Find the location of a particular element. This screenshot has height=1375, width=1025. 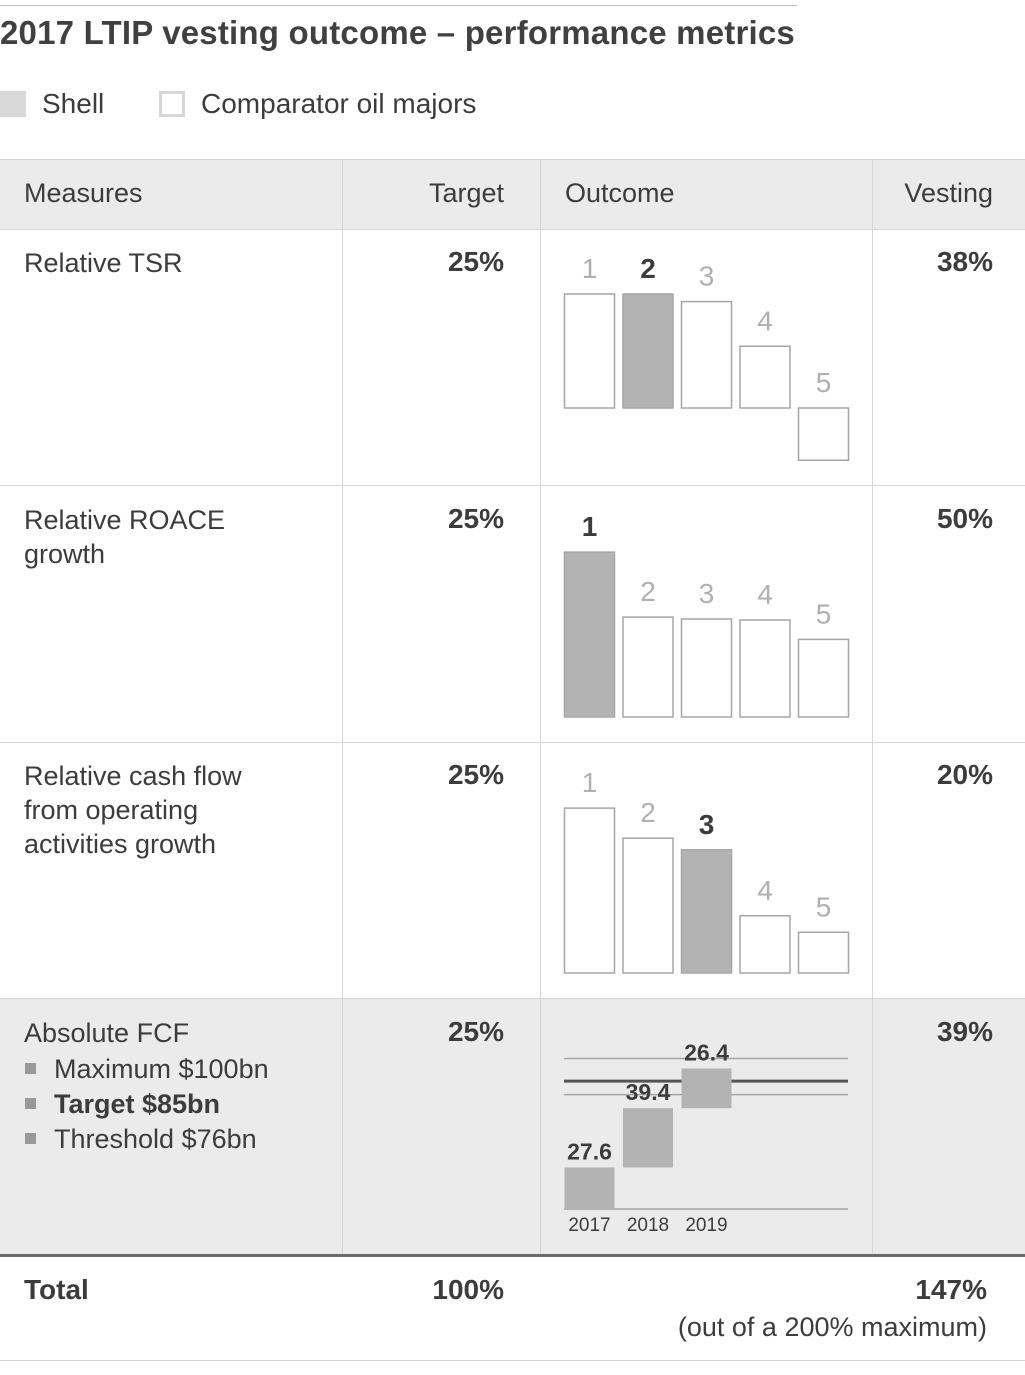

vesting-relative-tsr: 38% is located at coordinates (964, 261).